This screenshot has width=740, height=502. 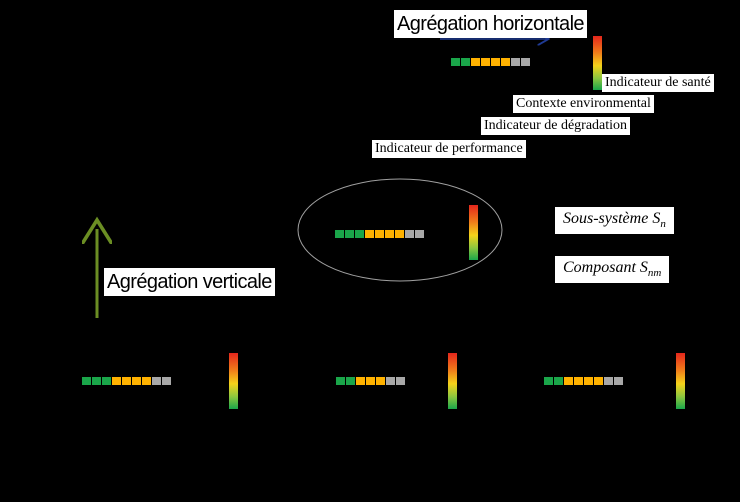 I want to click on component-2-indicator-row, so click(x=370, y=381).